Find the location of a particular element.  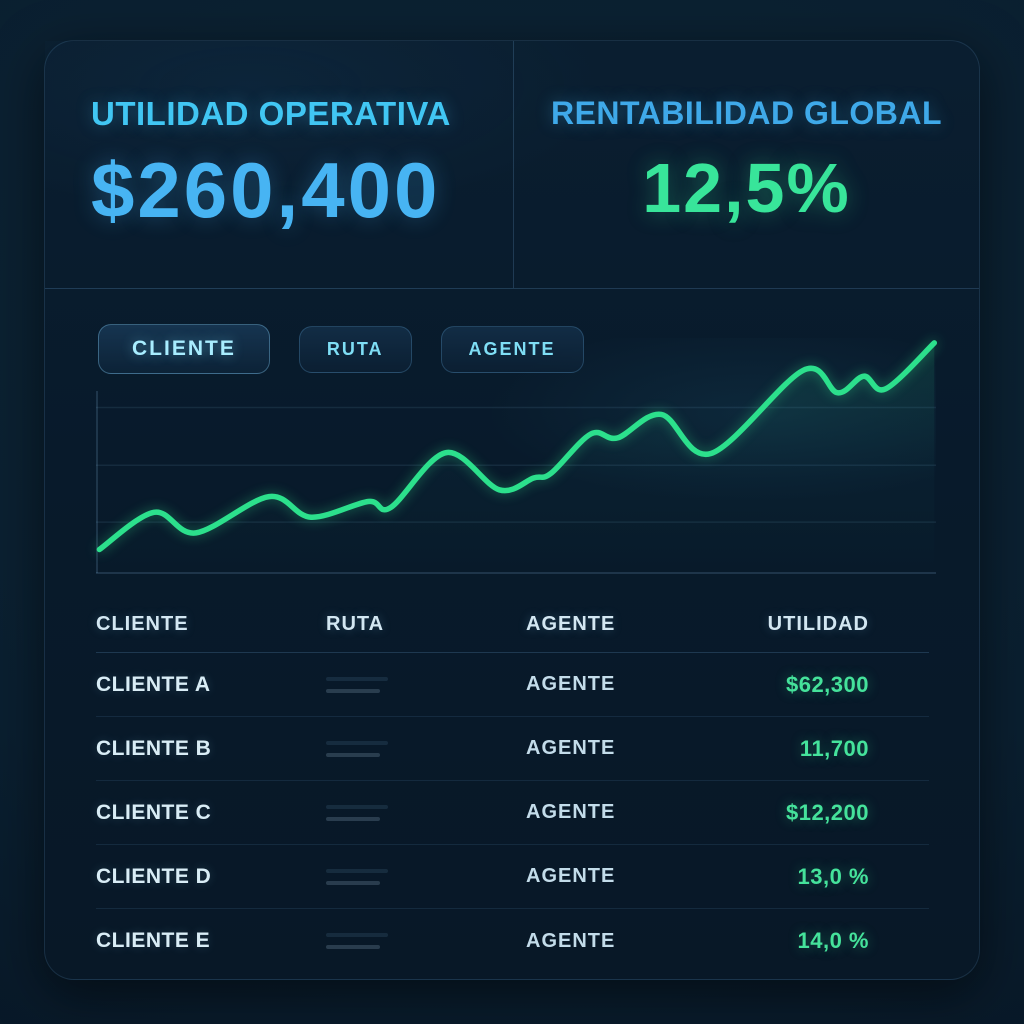

kpi-value-utilidad: $260,400 is located at coordinates (266, 190).